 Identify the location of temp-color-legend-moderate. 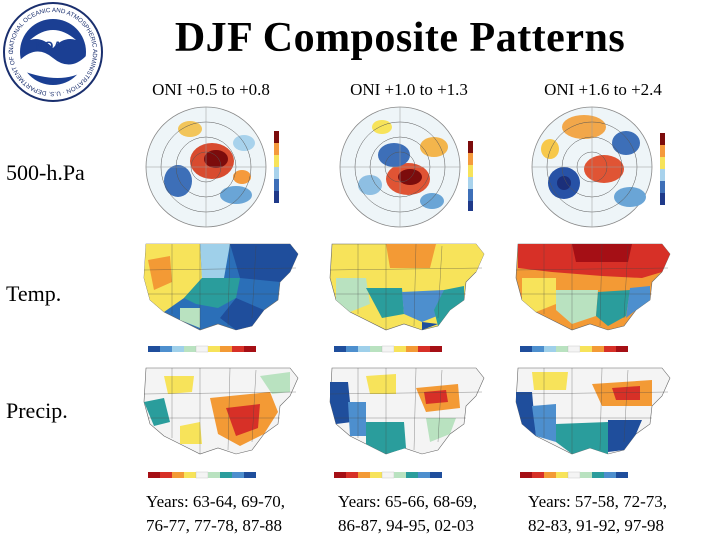
(388, 349).